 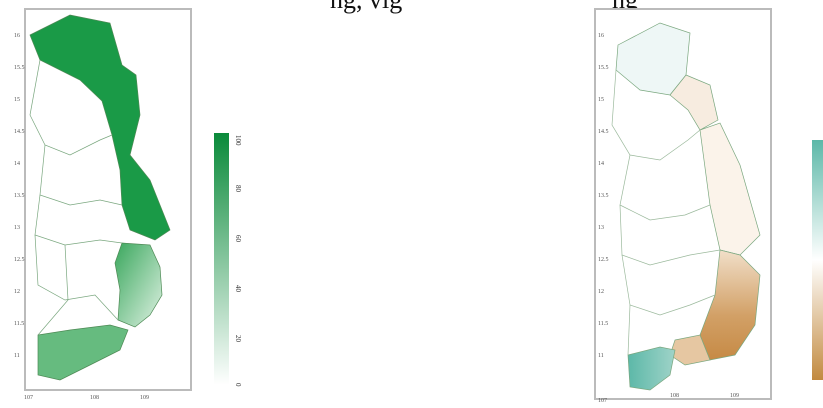 What do you see at coordinates (238, 261) in the screenshot?
I see `left-colorbar-ticks: 100 80 60 40 20 0` at bounding box center [238, 261].